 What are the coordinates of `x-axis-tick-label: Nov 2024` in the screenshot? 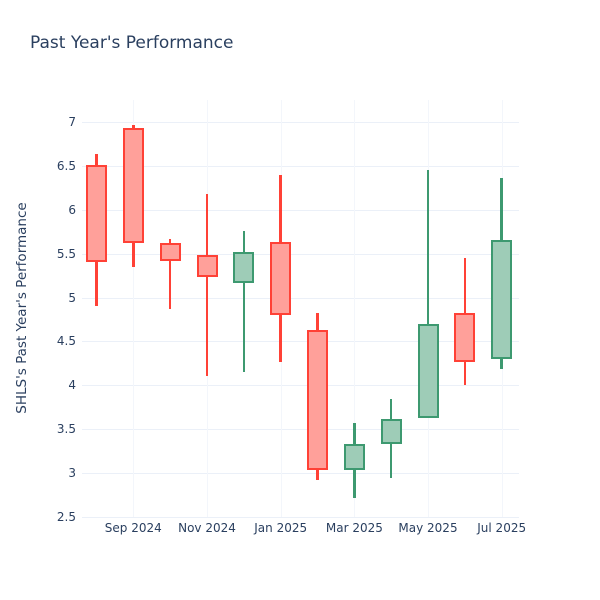 It's located at (207, 528).